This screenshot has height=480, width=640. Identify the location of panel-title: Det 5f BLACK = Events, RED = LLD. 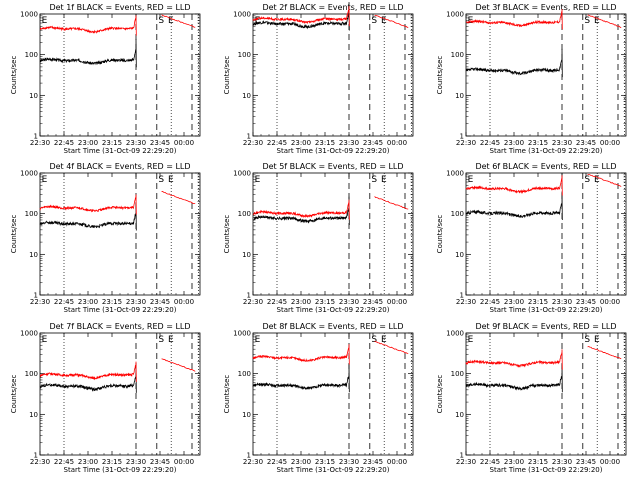
(332, 166).